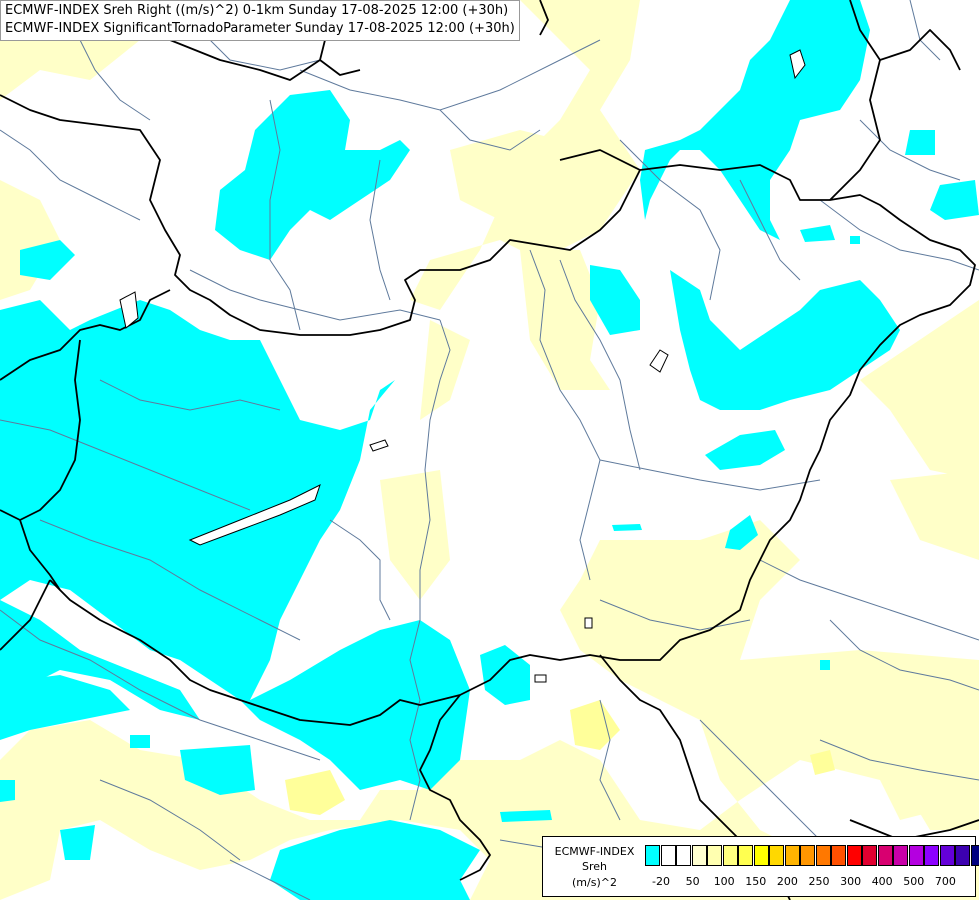 Image resolution: width=979 pixels, height=900 pixels. What do you see at coordinates (594, 882) in the screenshot?
I see `legend-title-unit: (m/s)^2` at bounding box center [594, 882].